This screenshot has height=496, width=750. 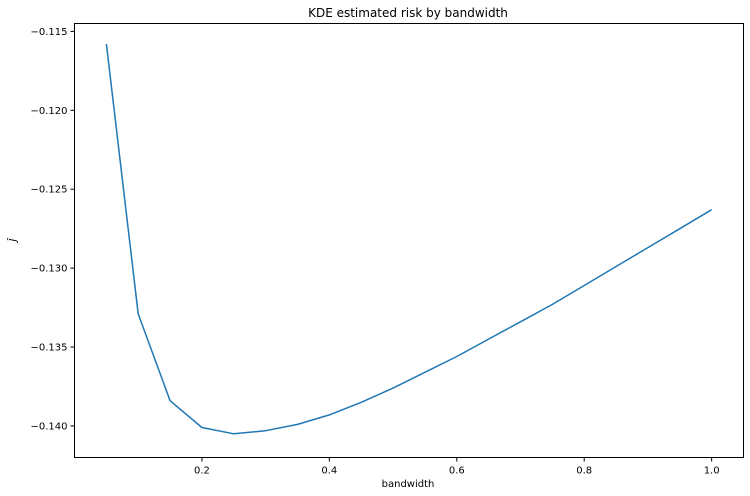 What do you see at coordinates (48, 269) in the screenshot?
I see `y-tick-label: −0.130` at bounding box center [48, 269].